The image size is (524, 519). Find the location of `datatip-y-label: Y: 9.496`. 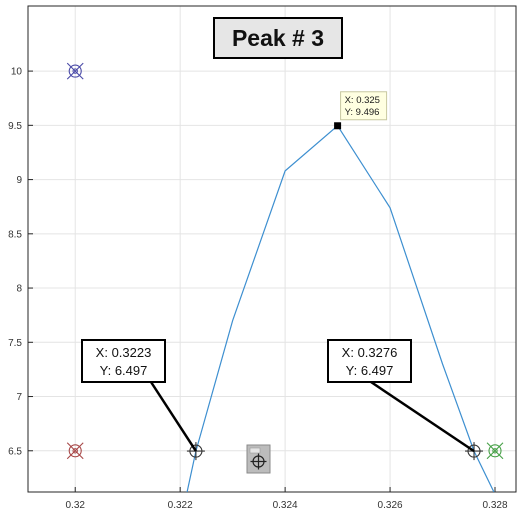

datatip-y-label: Y: 9.496 is located at coordinates (362, 112).